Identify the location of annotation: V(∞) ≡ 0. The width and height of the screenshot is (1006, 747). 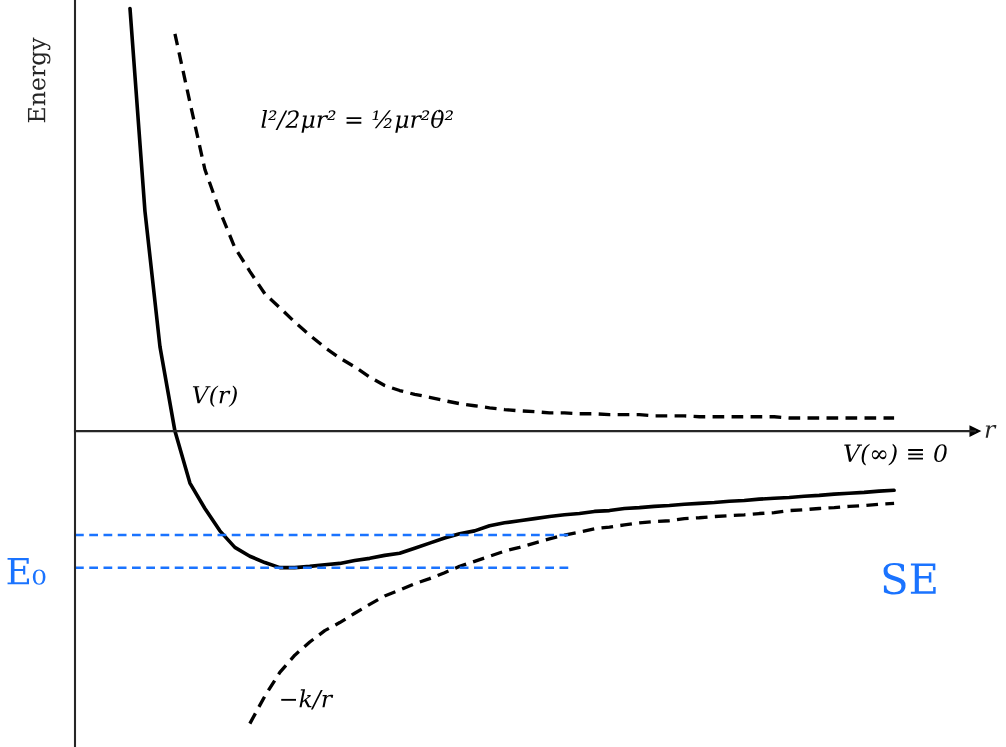
(895, 454).